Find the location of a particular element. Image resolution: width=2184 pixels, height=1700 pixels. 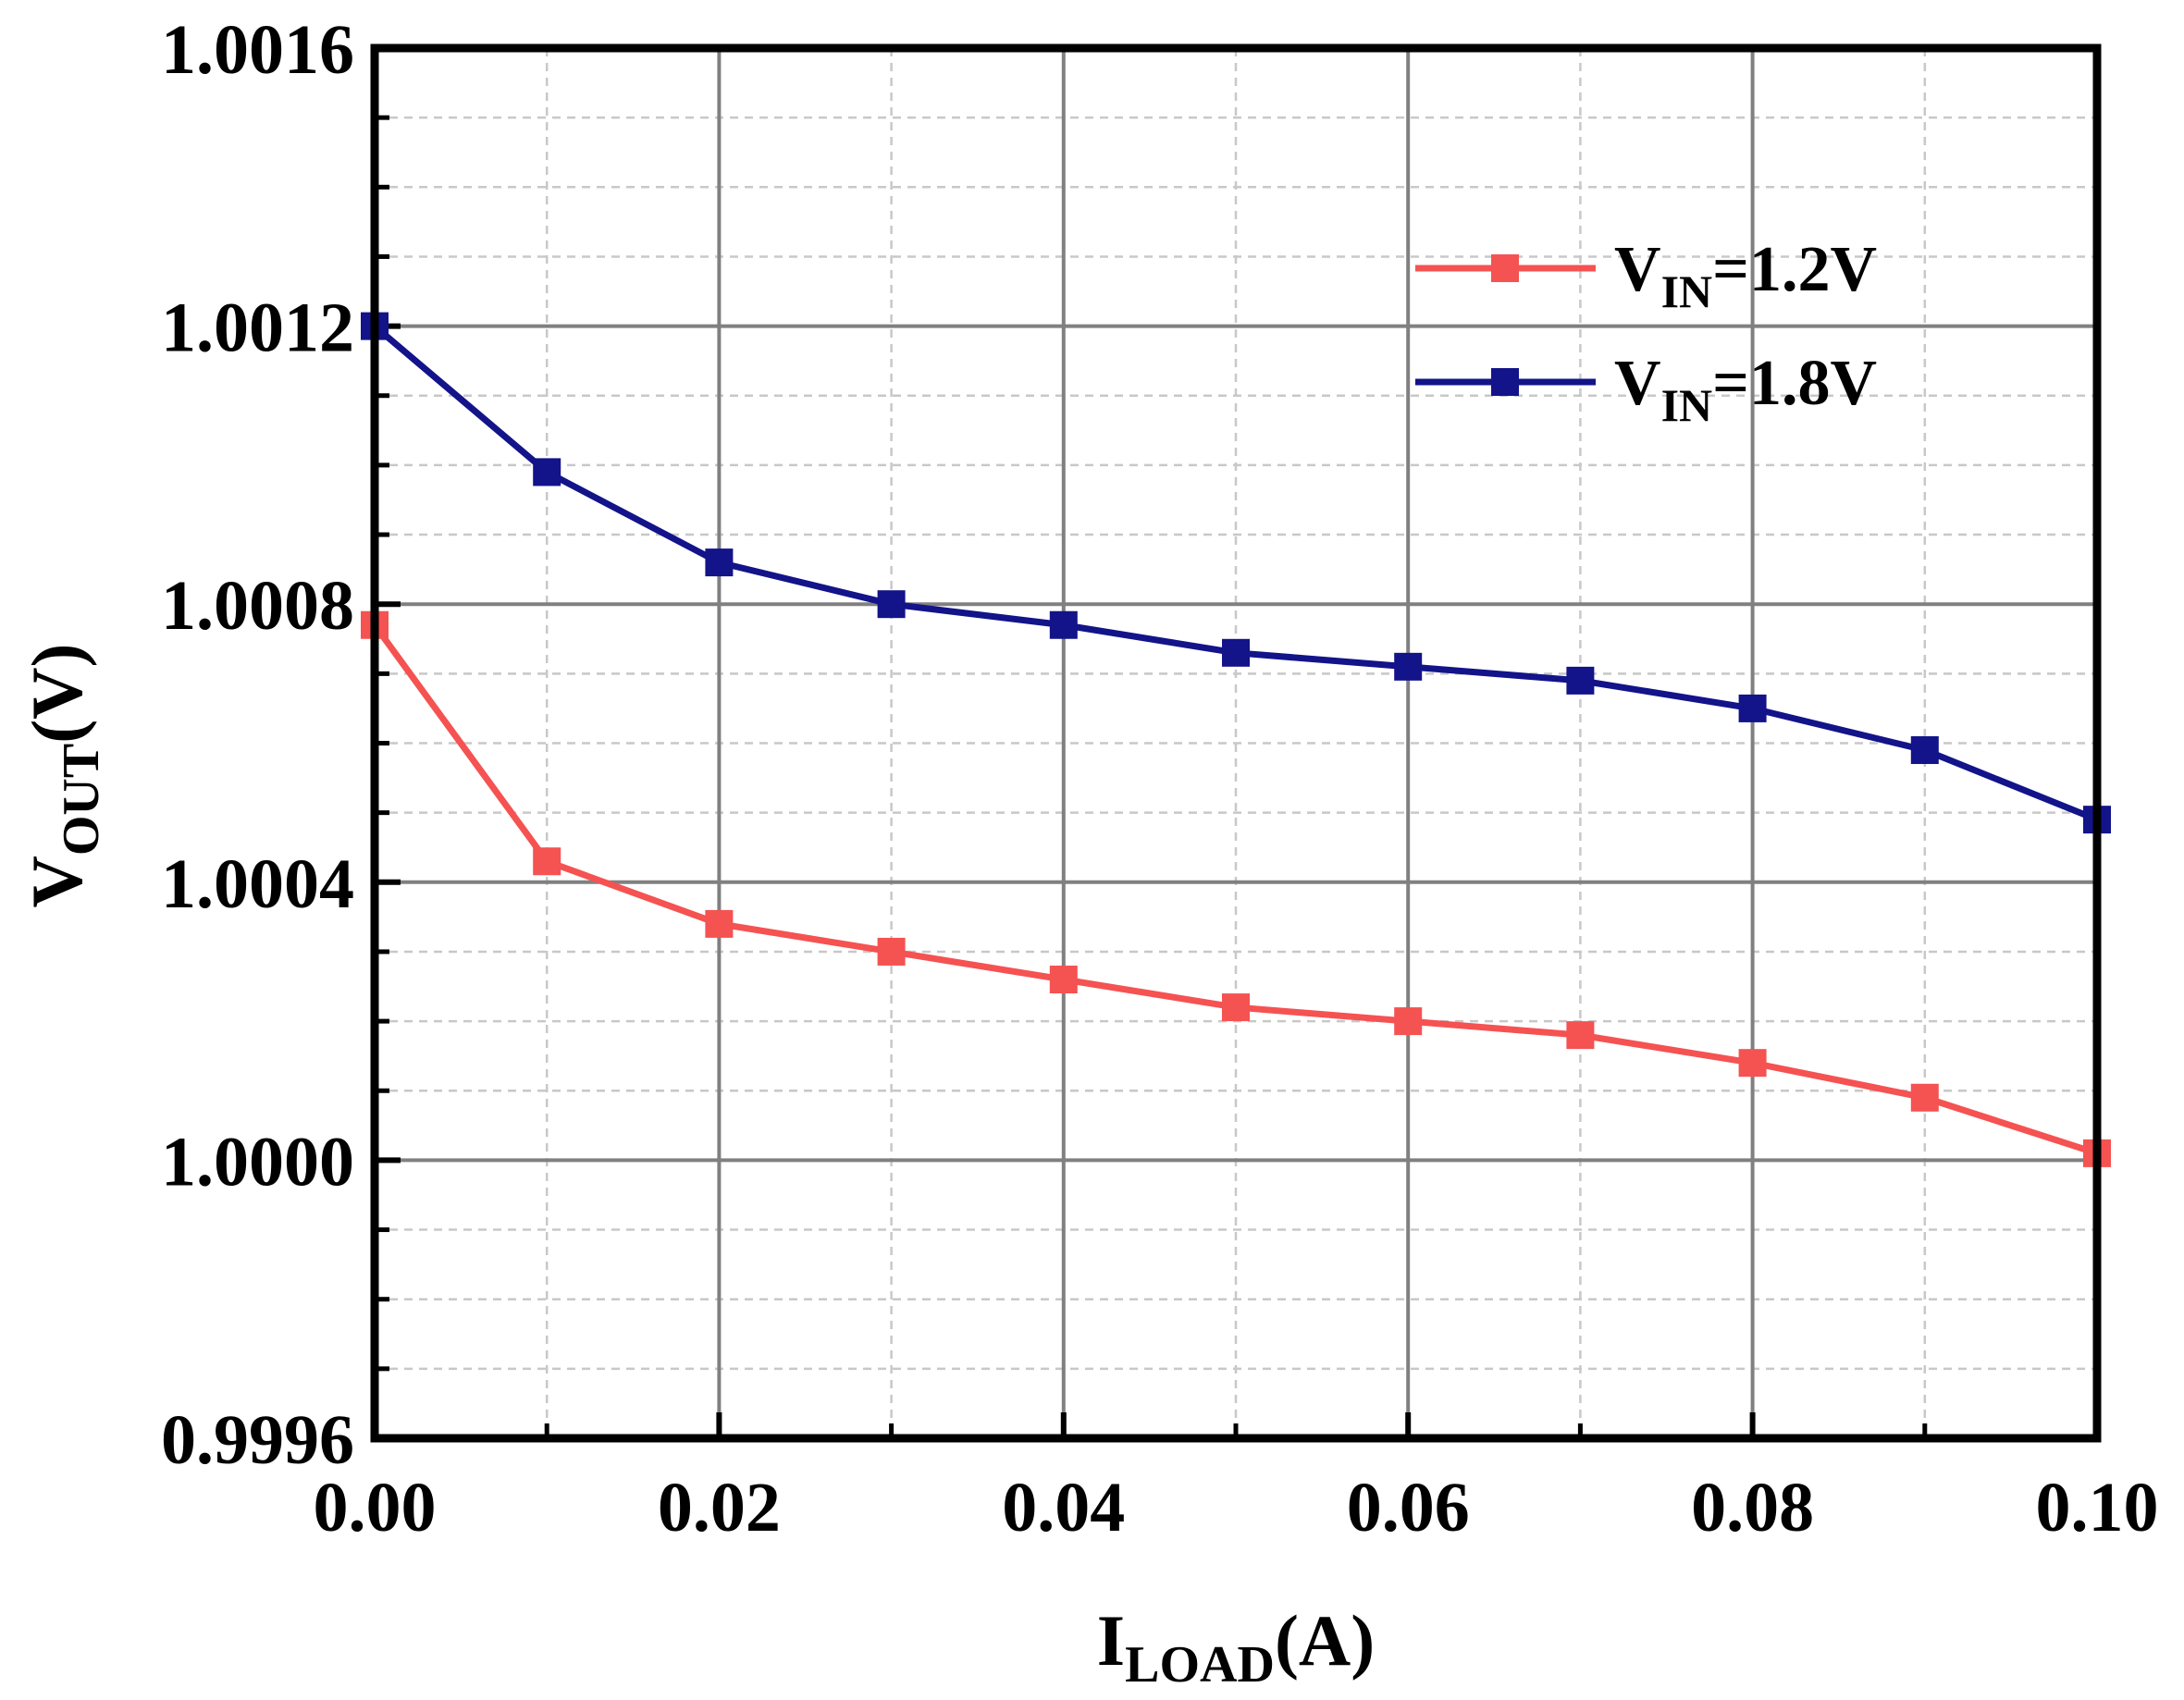

legend-entry-vin-1-2v: VIN=1.2V is located at coordinates (1646, 275).